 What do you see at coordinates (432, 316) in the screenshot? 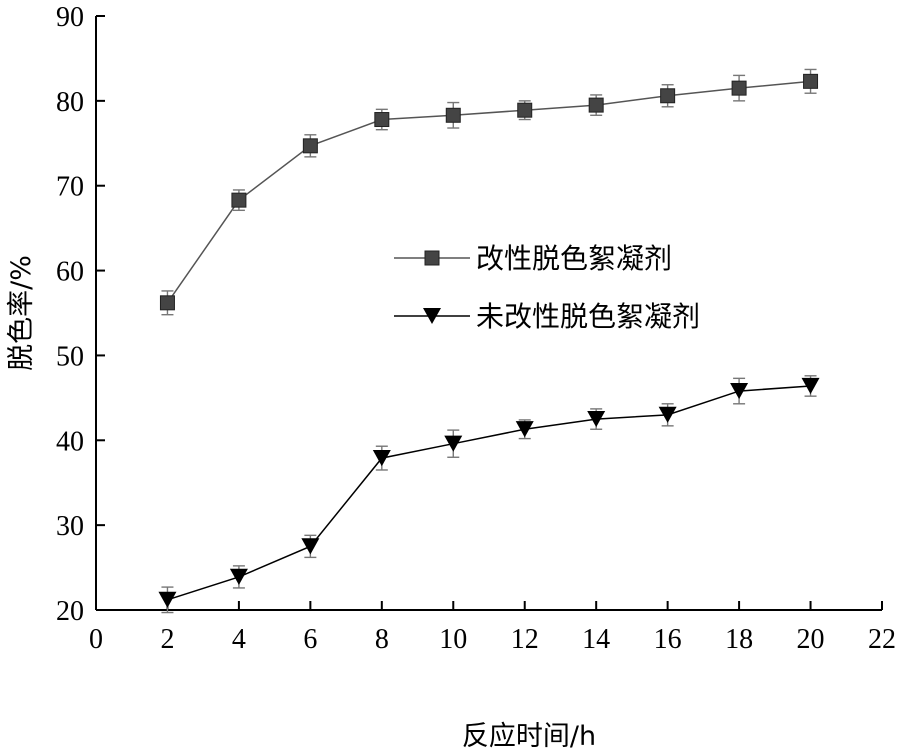
I see `legend-marker-triangle` at bounding box center [432, 316].